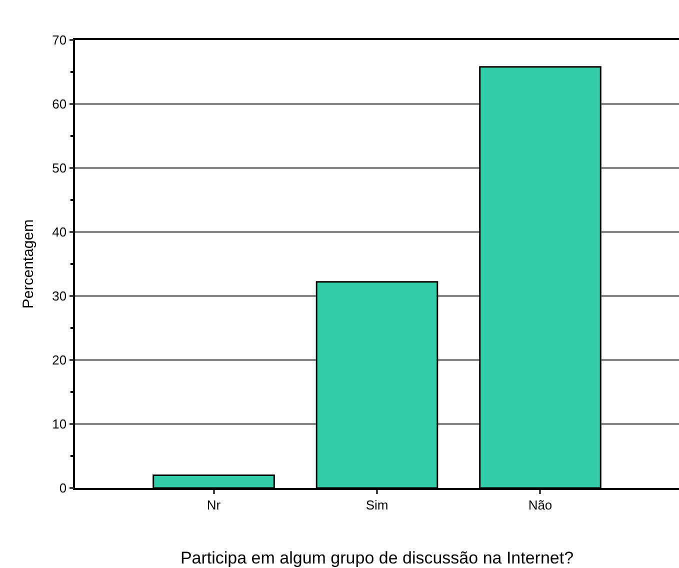  Describe the element at coordinates (59, 40) in the screenshot. I see `y-tick-label: 70` at that location.